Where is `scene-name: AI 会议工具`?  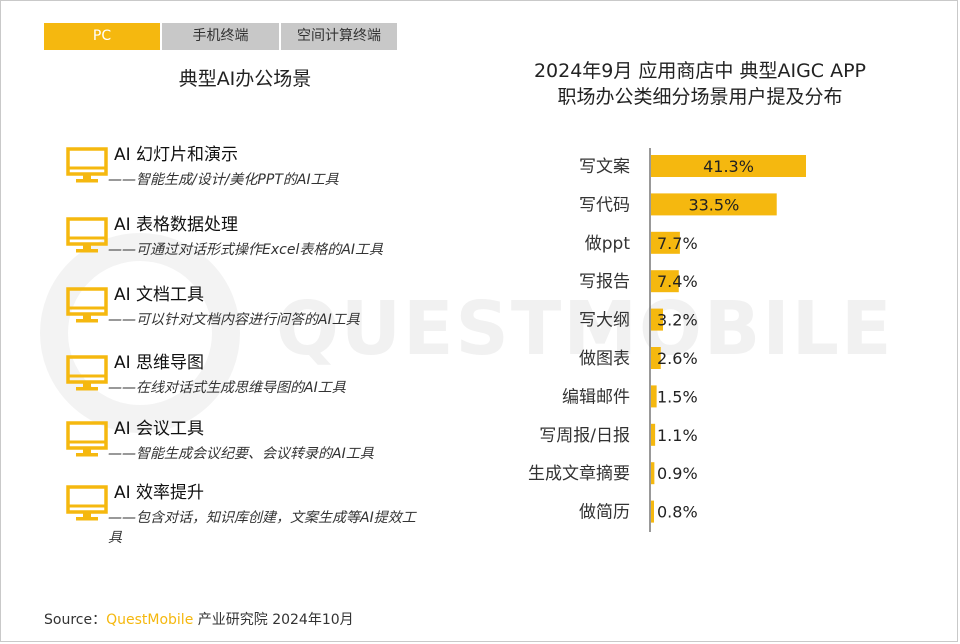
scene-name: AI 会议工具 is located at coordinates (159, 429).